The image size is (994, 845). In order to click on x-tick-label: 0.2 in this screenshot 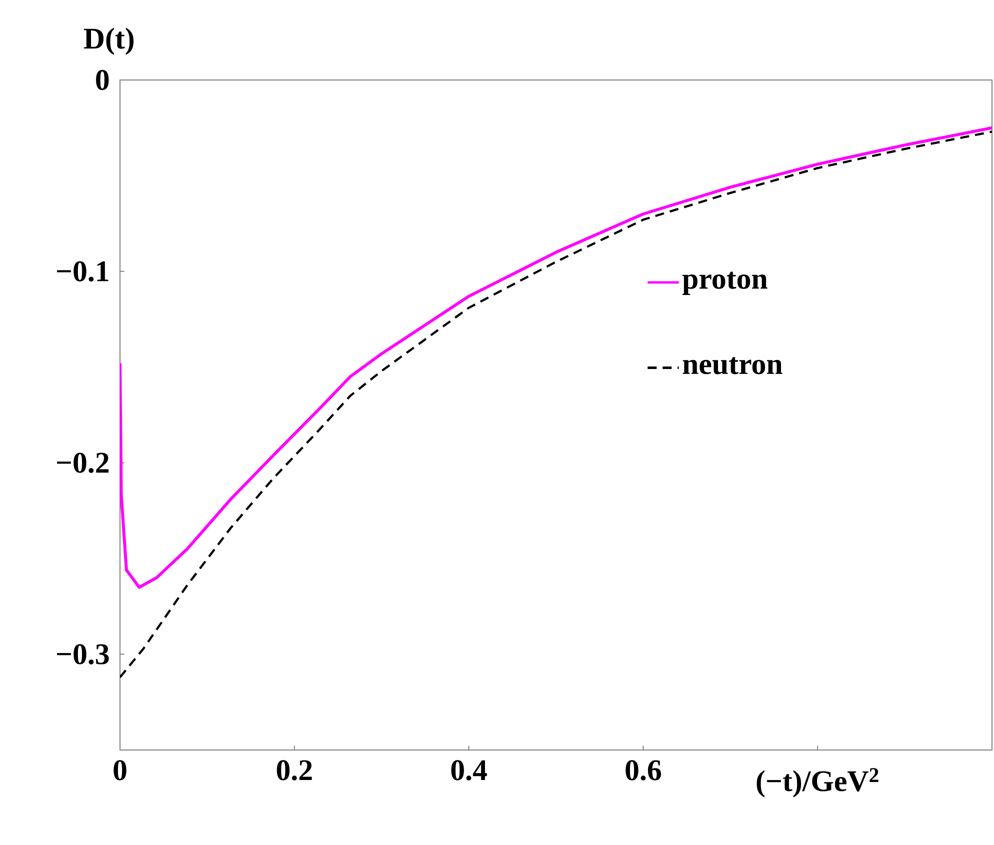, I will do `click(294, 770)`.